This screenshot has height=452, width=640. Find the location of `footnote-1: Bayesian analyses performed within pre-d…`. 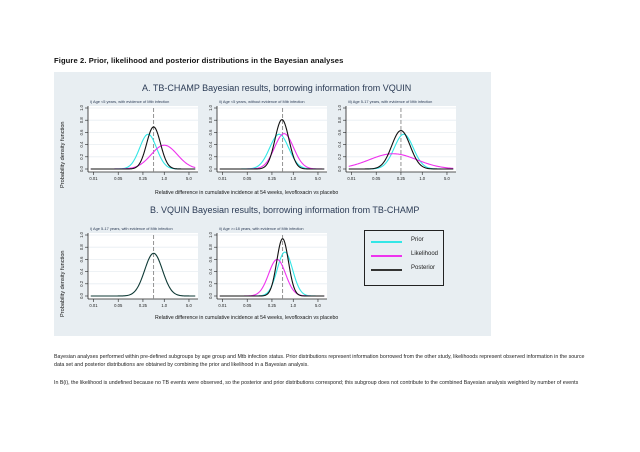

footnote-1: Bayesian analyses performed within pre-d… is located at coordinates (319, 361).